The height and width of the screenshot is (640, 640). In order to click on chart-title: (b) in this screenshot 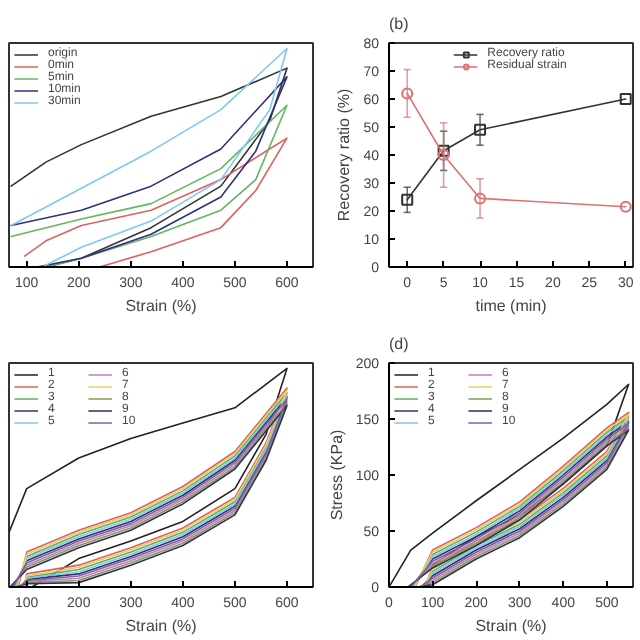, I will do `click(399, 24)`.